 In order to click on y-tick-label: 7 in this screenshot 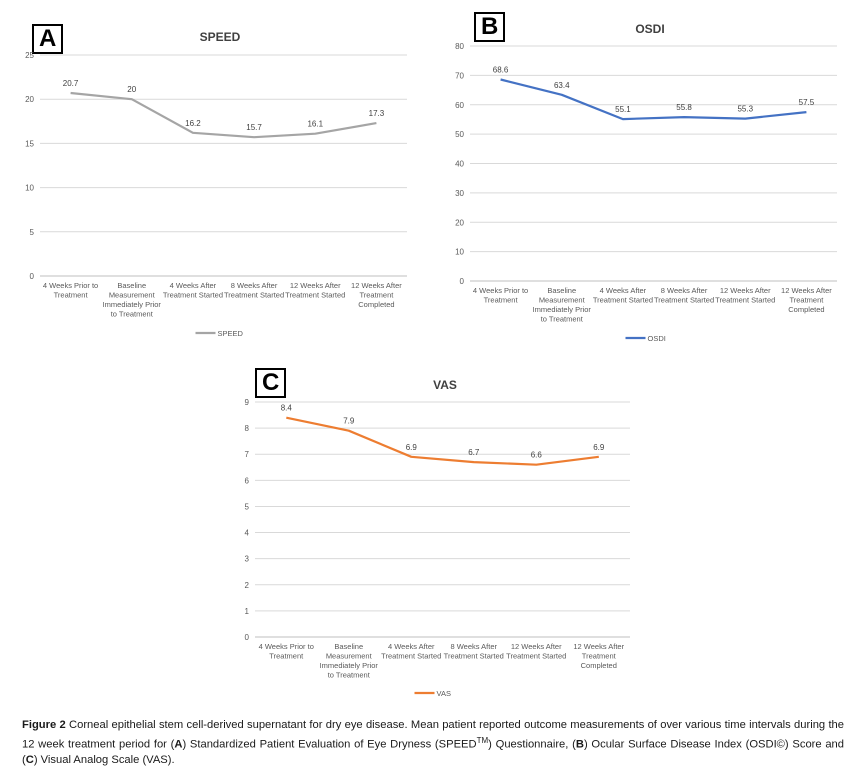, I will do `click(247, 454)`.